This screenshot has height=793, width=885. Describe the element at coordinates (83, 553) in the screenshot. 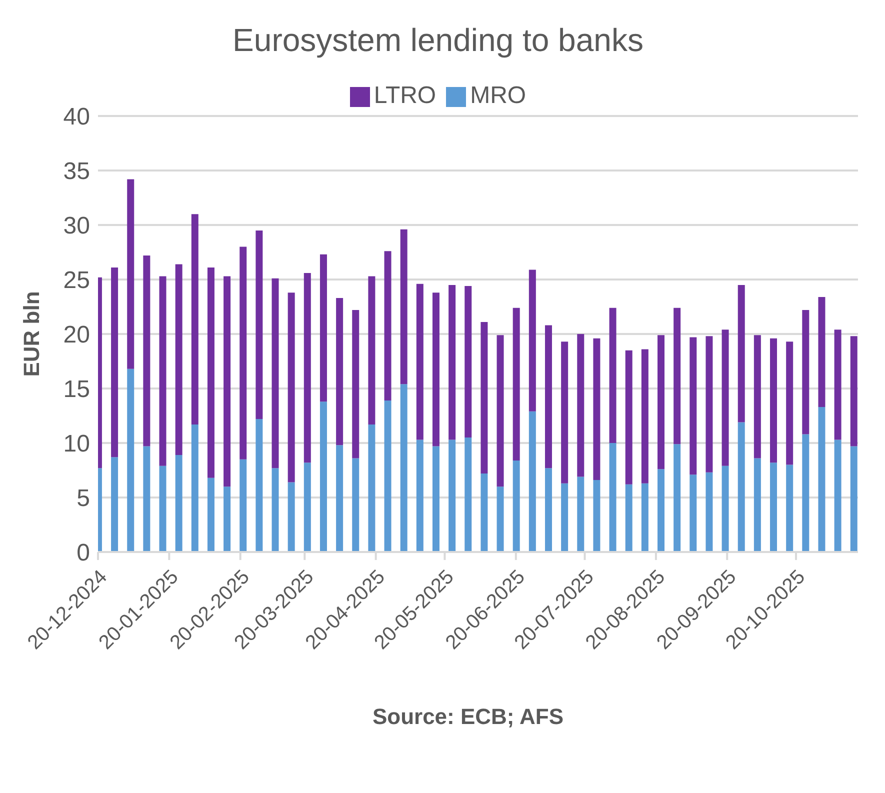

I see `y-tick-label: 0` at that location.